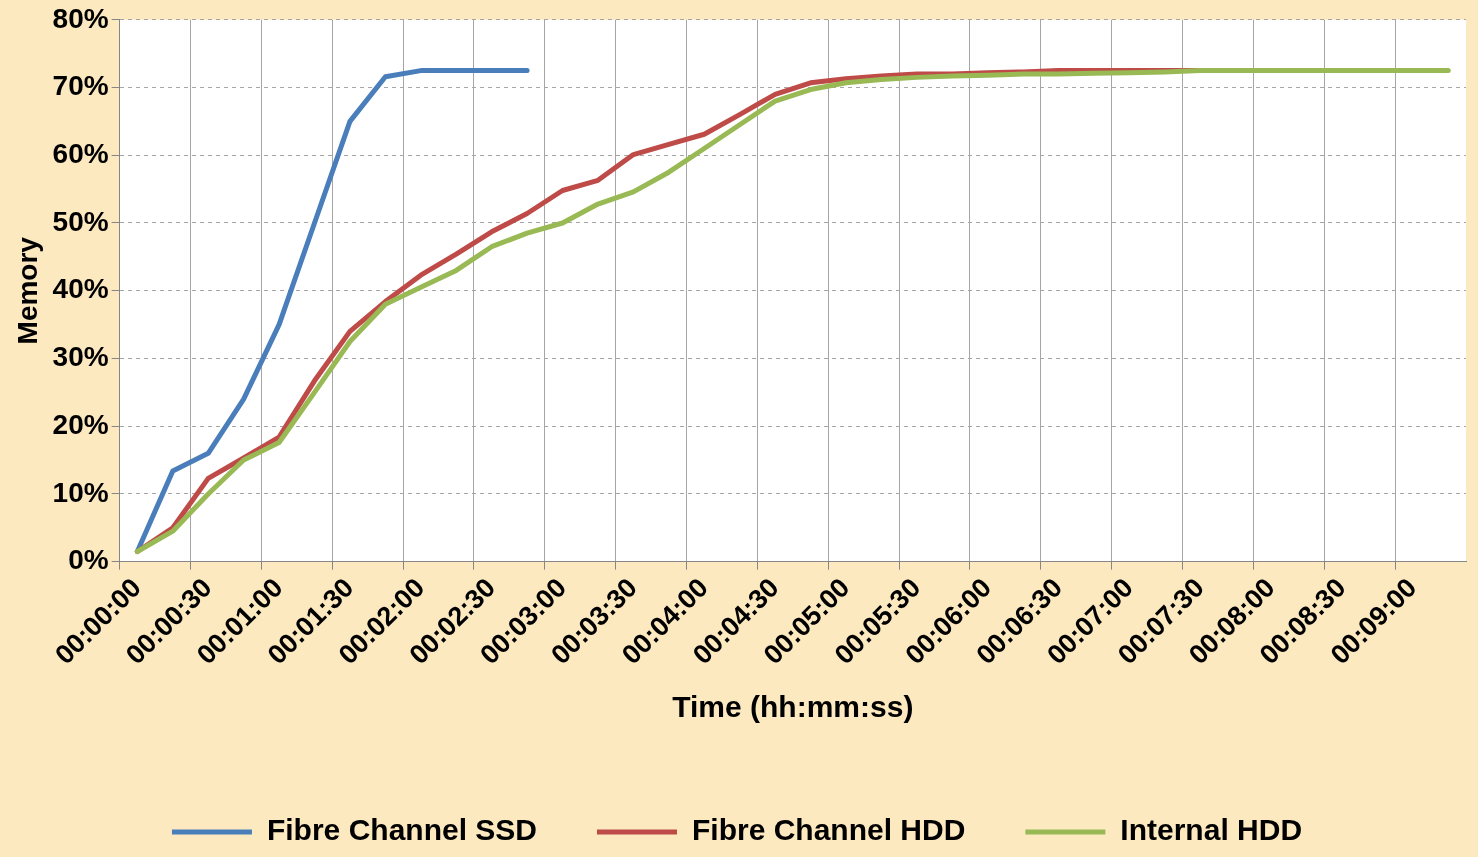 Image resolution: width=1478 pixels, height=857 pixels. What do you see at coordinates (80, 424) in the screenshot?
I see `y-tick-label: 20%` at bounding box center [80, 424].